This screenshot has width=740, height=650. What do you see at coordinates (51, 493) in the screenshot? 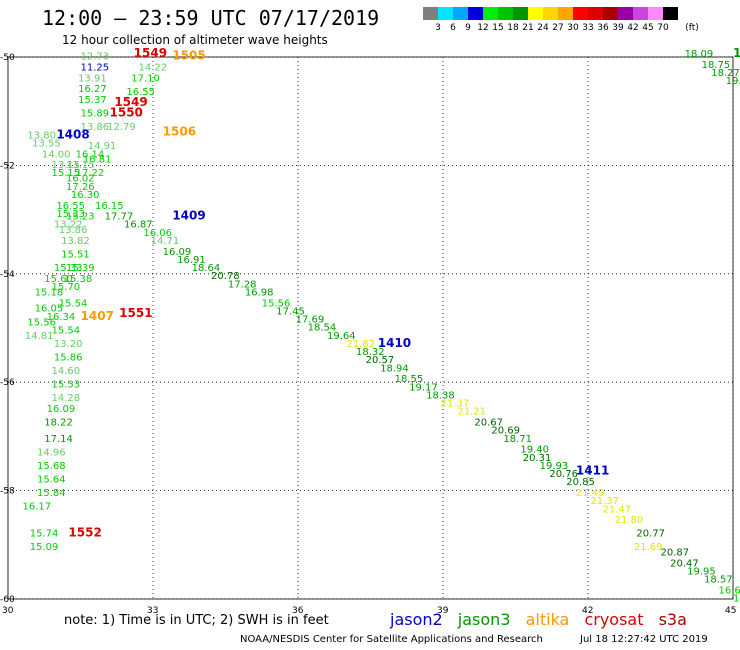
I see `wave-height-label: 15.84` at bounding box center [51, 493].